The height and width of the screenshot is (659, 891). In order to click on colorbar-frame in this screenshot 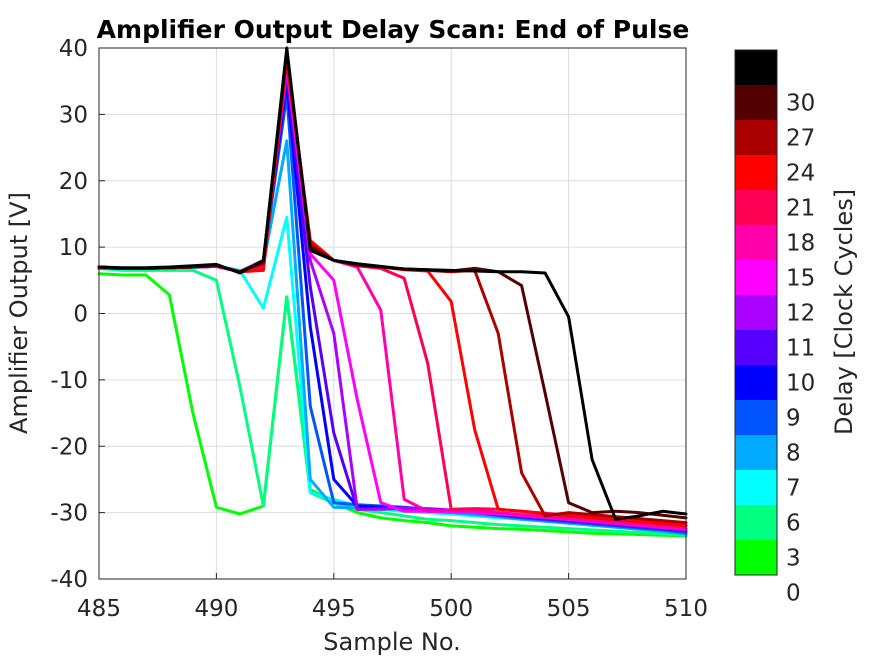, I will do `click(756, 312)`.